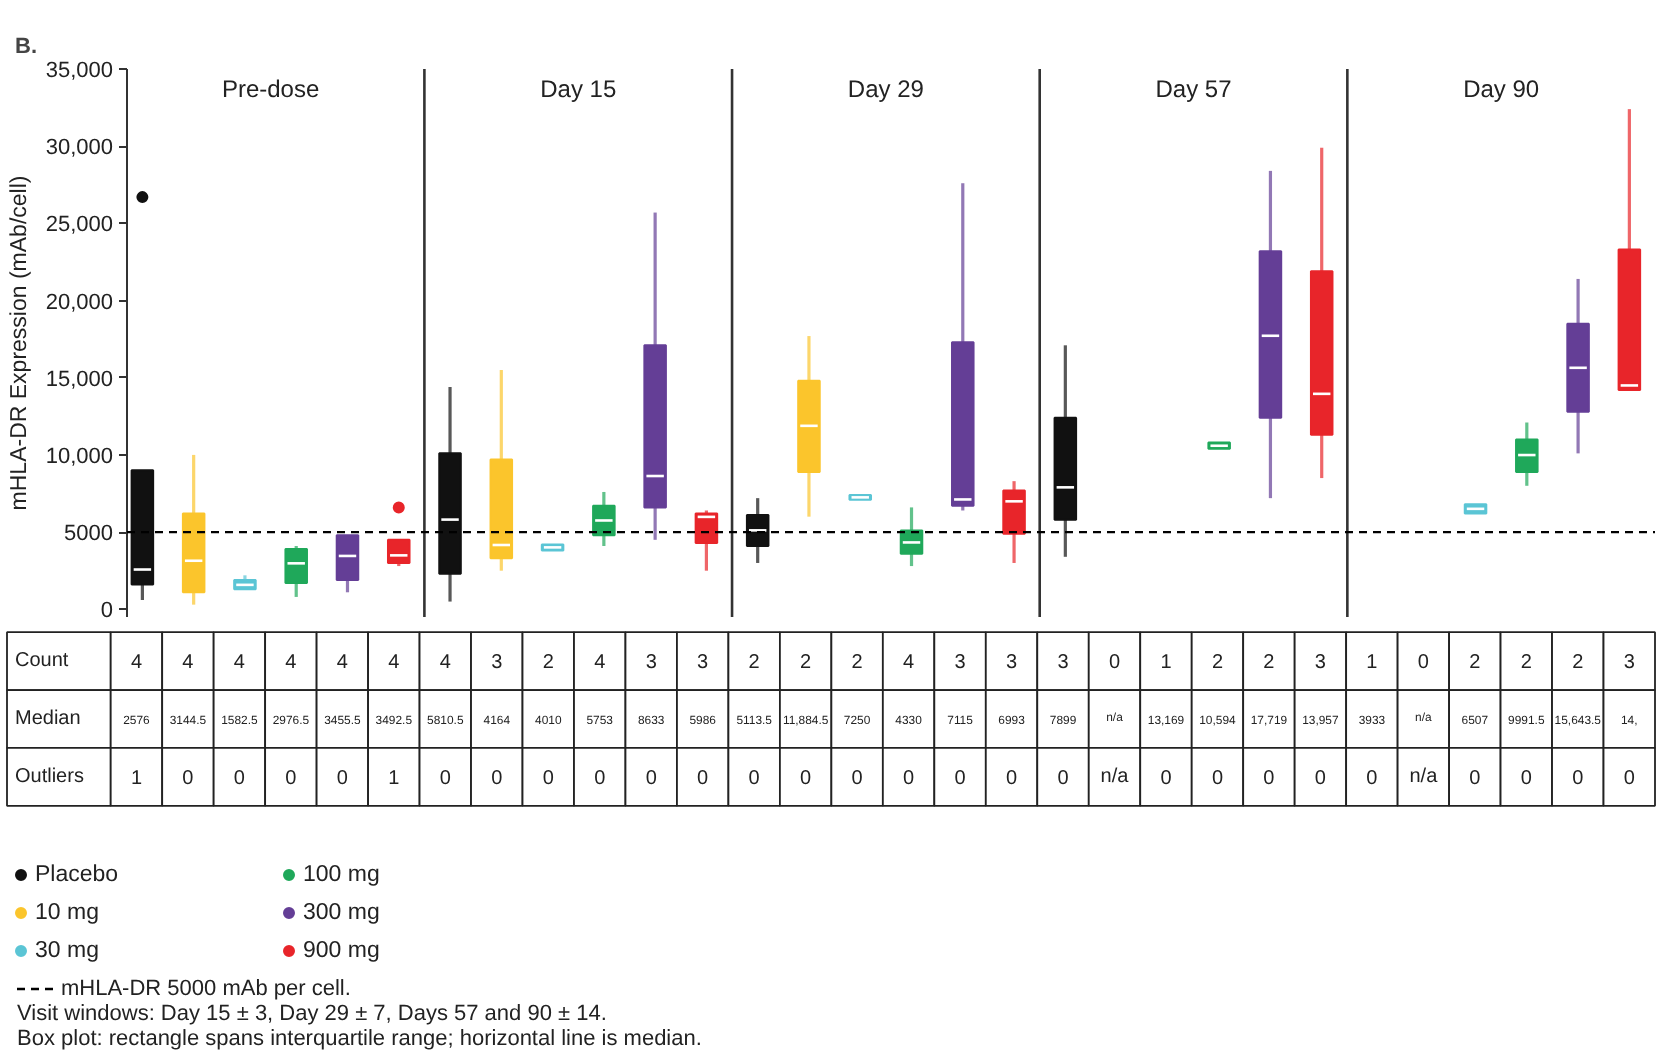  Describe the element at coordinates (79, 302) in the screenshot. I see `y-tick-label: 20,000` at that location.